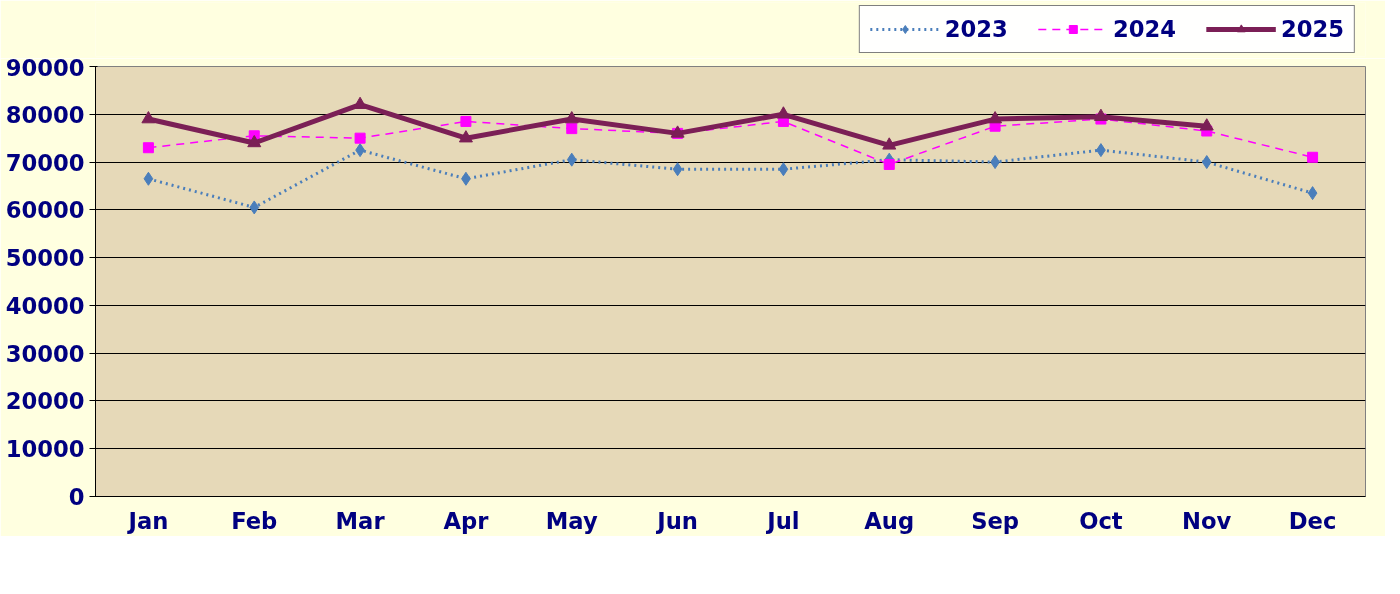 The height and width of the screenshot is (594, 1400). Describe the element at coordinates (147, 520) in the screenshot. I see `x-tick-label: Jan` at that location.